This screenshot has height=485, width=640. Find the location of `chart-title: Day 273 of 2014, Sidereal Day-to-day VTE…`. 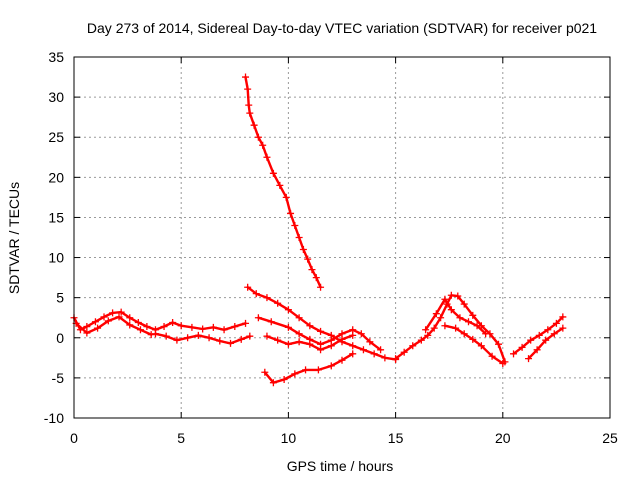

chart-title: Day 273 of 2014, Sidereal Day-to-day VTE… is located at coordinates (342, 28).